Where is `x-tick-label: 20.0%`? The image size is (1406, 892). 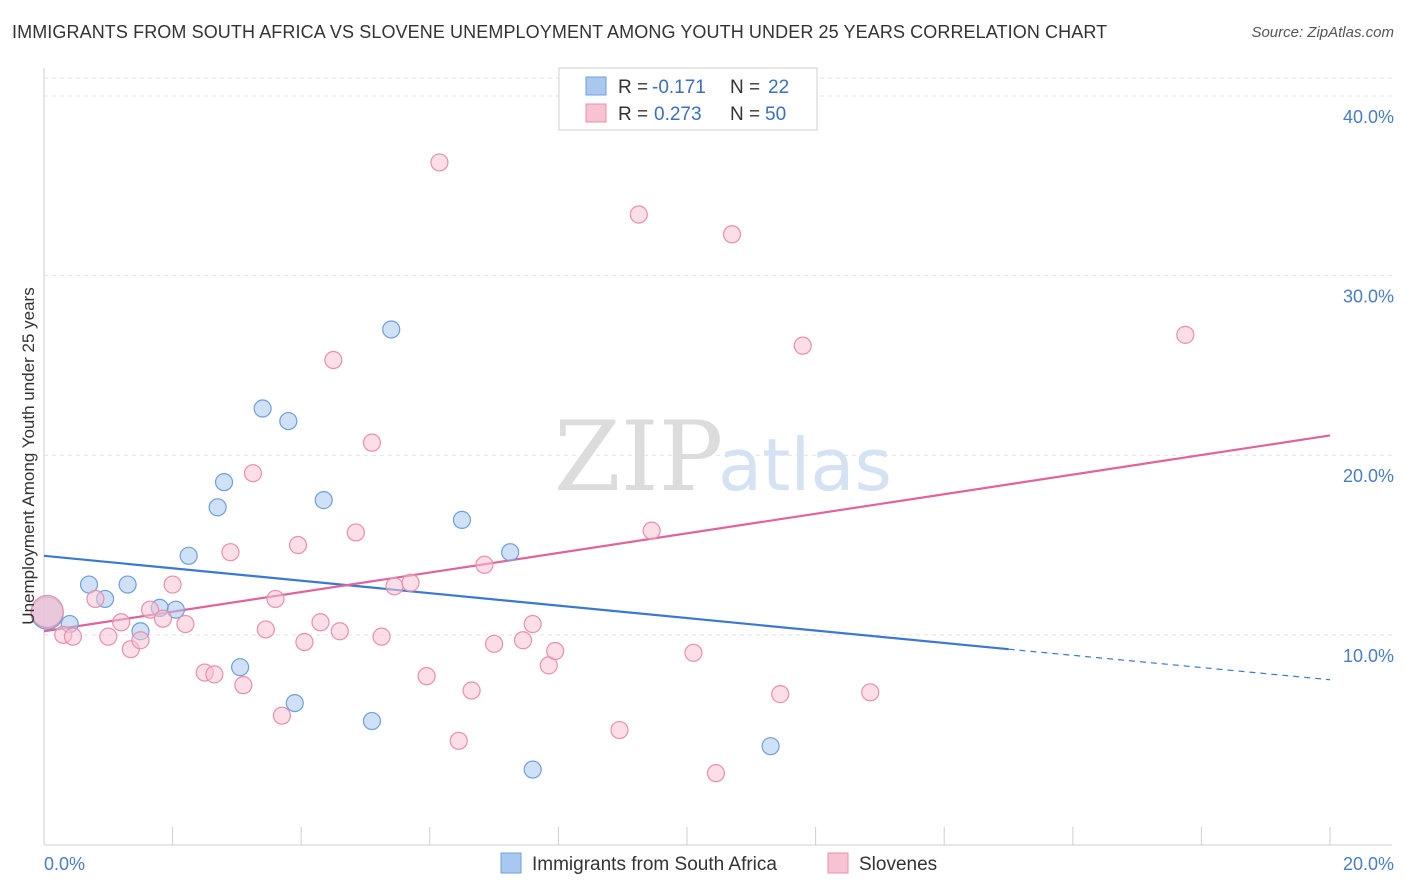 x-tick-label: 20.0% is located at coordinates (1368, 864).